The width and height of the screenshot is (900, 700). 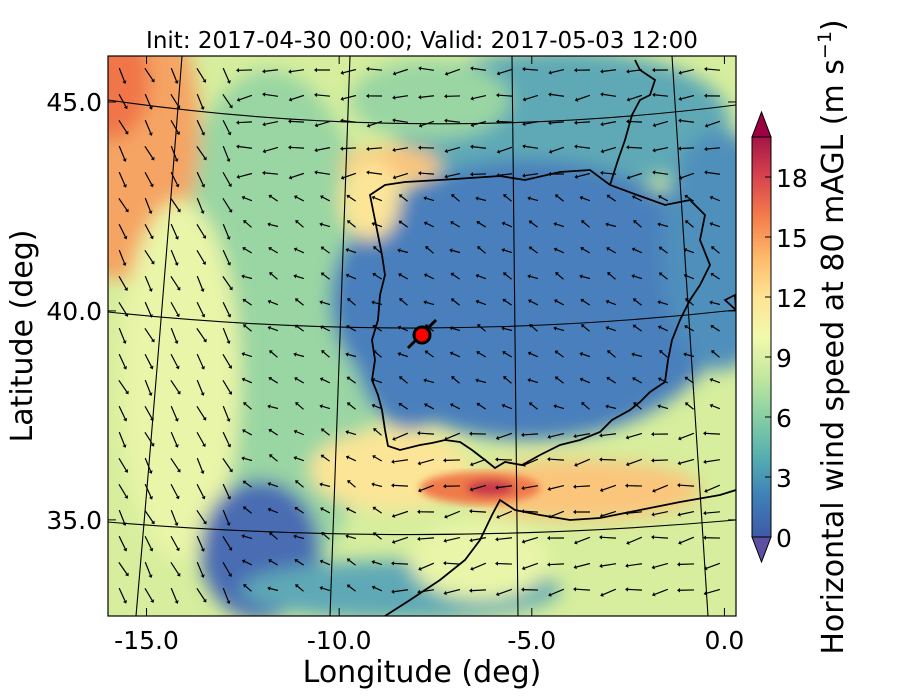 I want to click on colorbar-label-exponent: −1, so click(x=825, y=45).